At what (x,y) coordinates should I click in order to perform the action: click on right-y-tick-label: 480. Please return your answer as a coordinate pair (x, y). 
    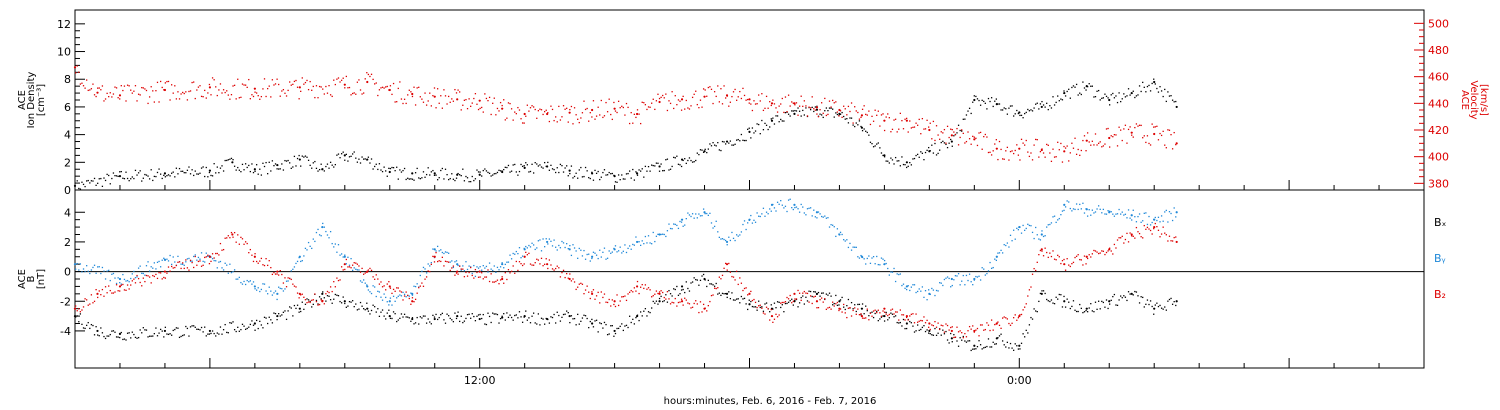
    Looking at the image, I should click on (1438, 50).